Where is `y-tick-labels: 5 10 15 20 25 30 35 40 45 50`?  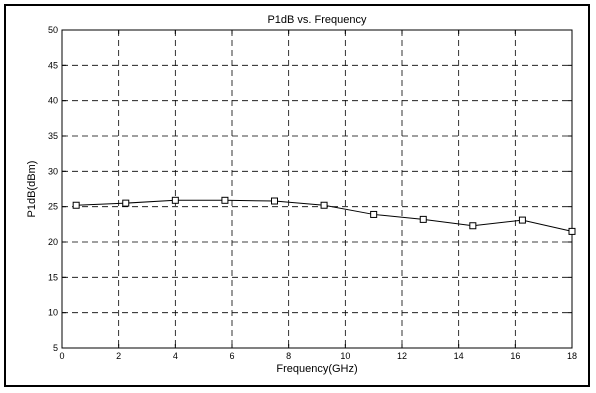 y-tick-labels: 5 10 15 20 25 30 35 40 45 50 is located at coordinates (53, 189).